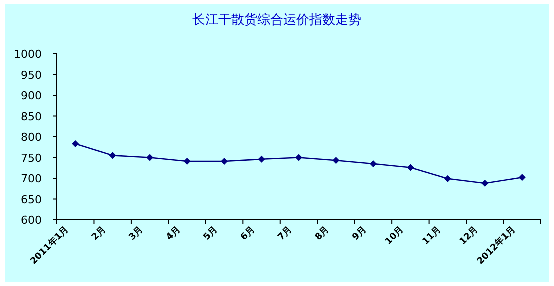  I want to click on y-tick-label: 900, so click(31, 96).